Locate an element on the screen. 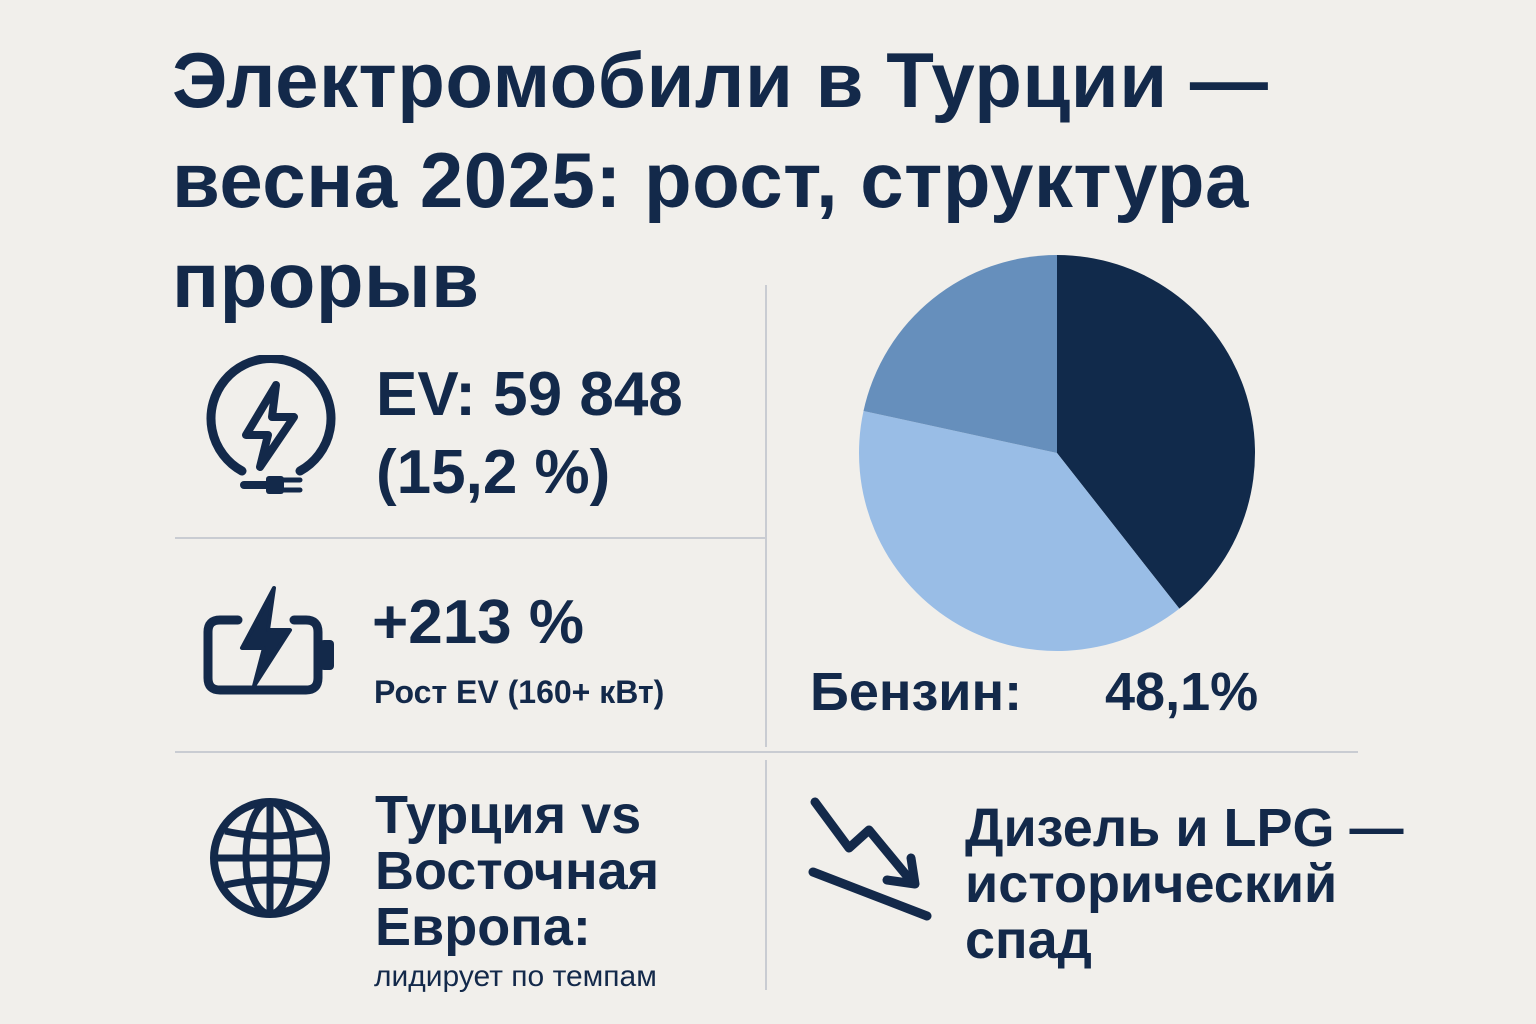 The image size is (1536, 1024). title-line-2: весна 2025: рост, структура is located at coordinates (710, 180).